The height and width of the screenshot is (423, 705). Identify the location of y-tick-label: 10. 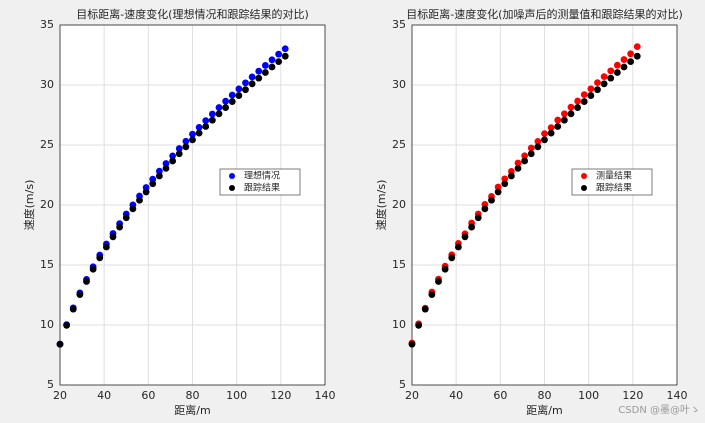
(399, 324).